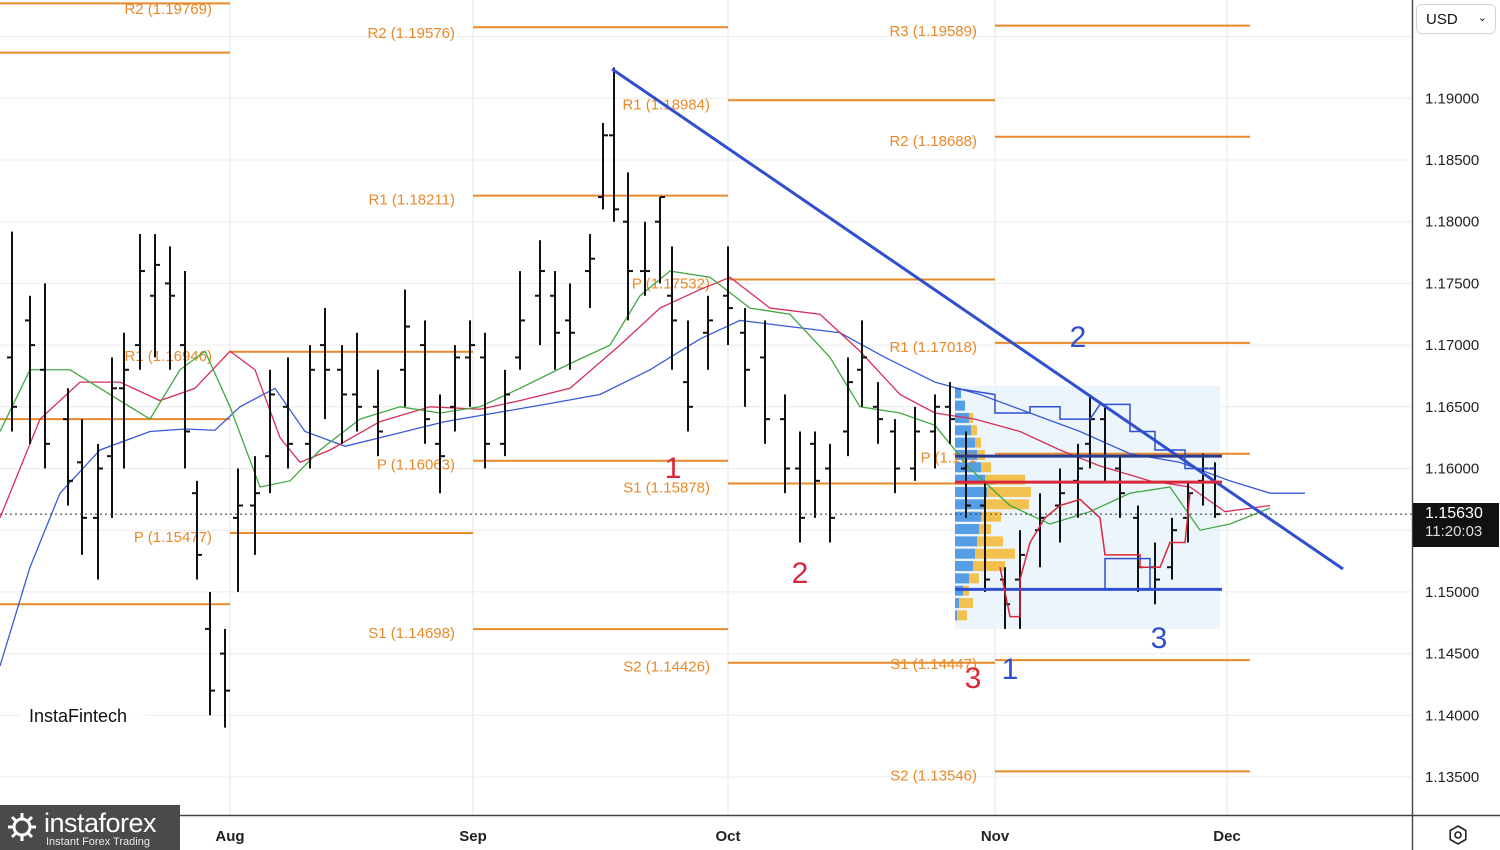 This screenshot has height=850, width=1500. I want to click on wave-label-blue: 2, so click(1078, 337).